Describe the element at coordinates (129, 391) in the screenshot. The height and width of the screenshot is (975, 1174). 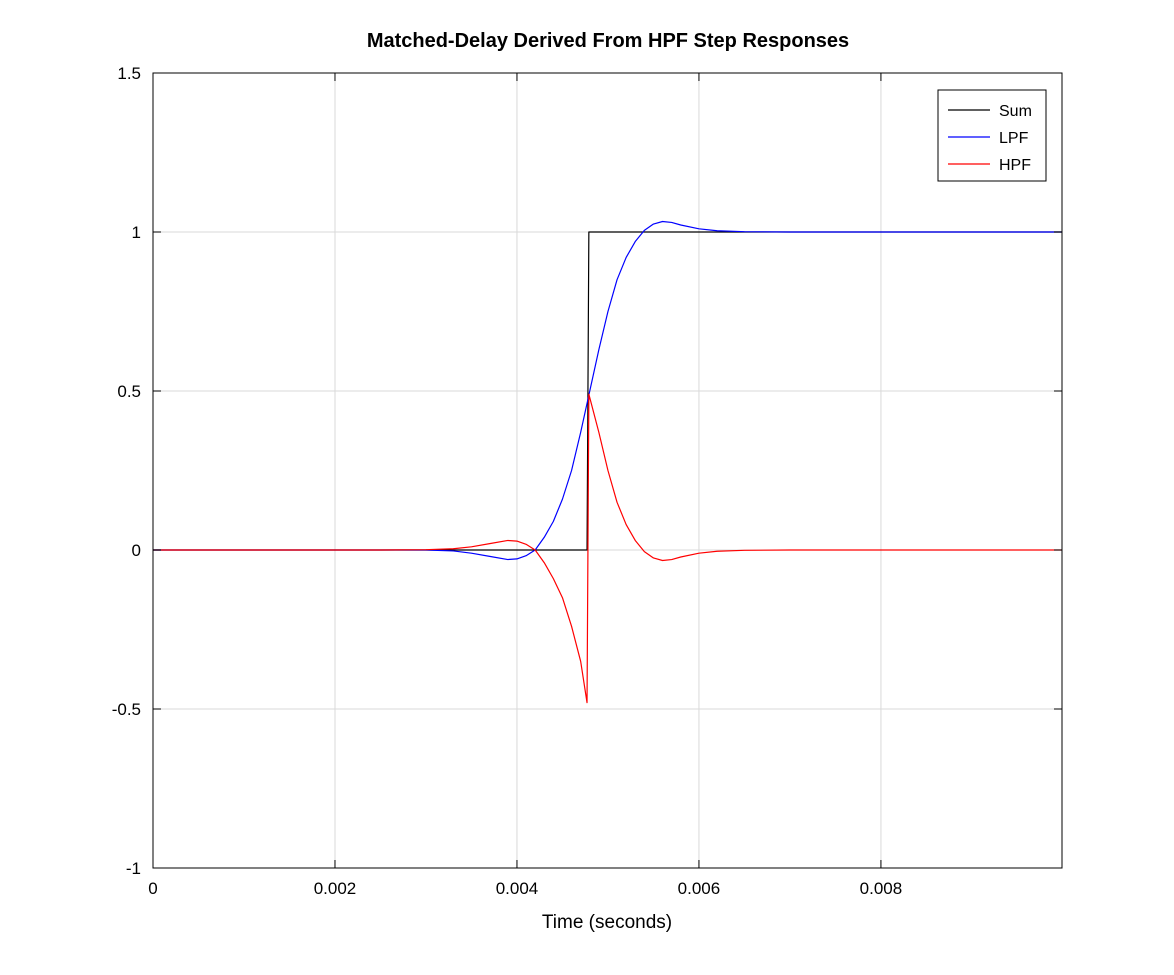
I see `y-tick-label: 0.5` at that location.